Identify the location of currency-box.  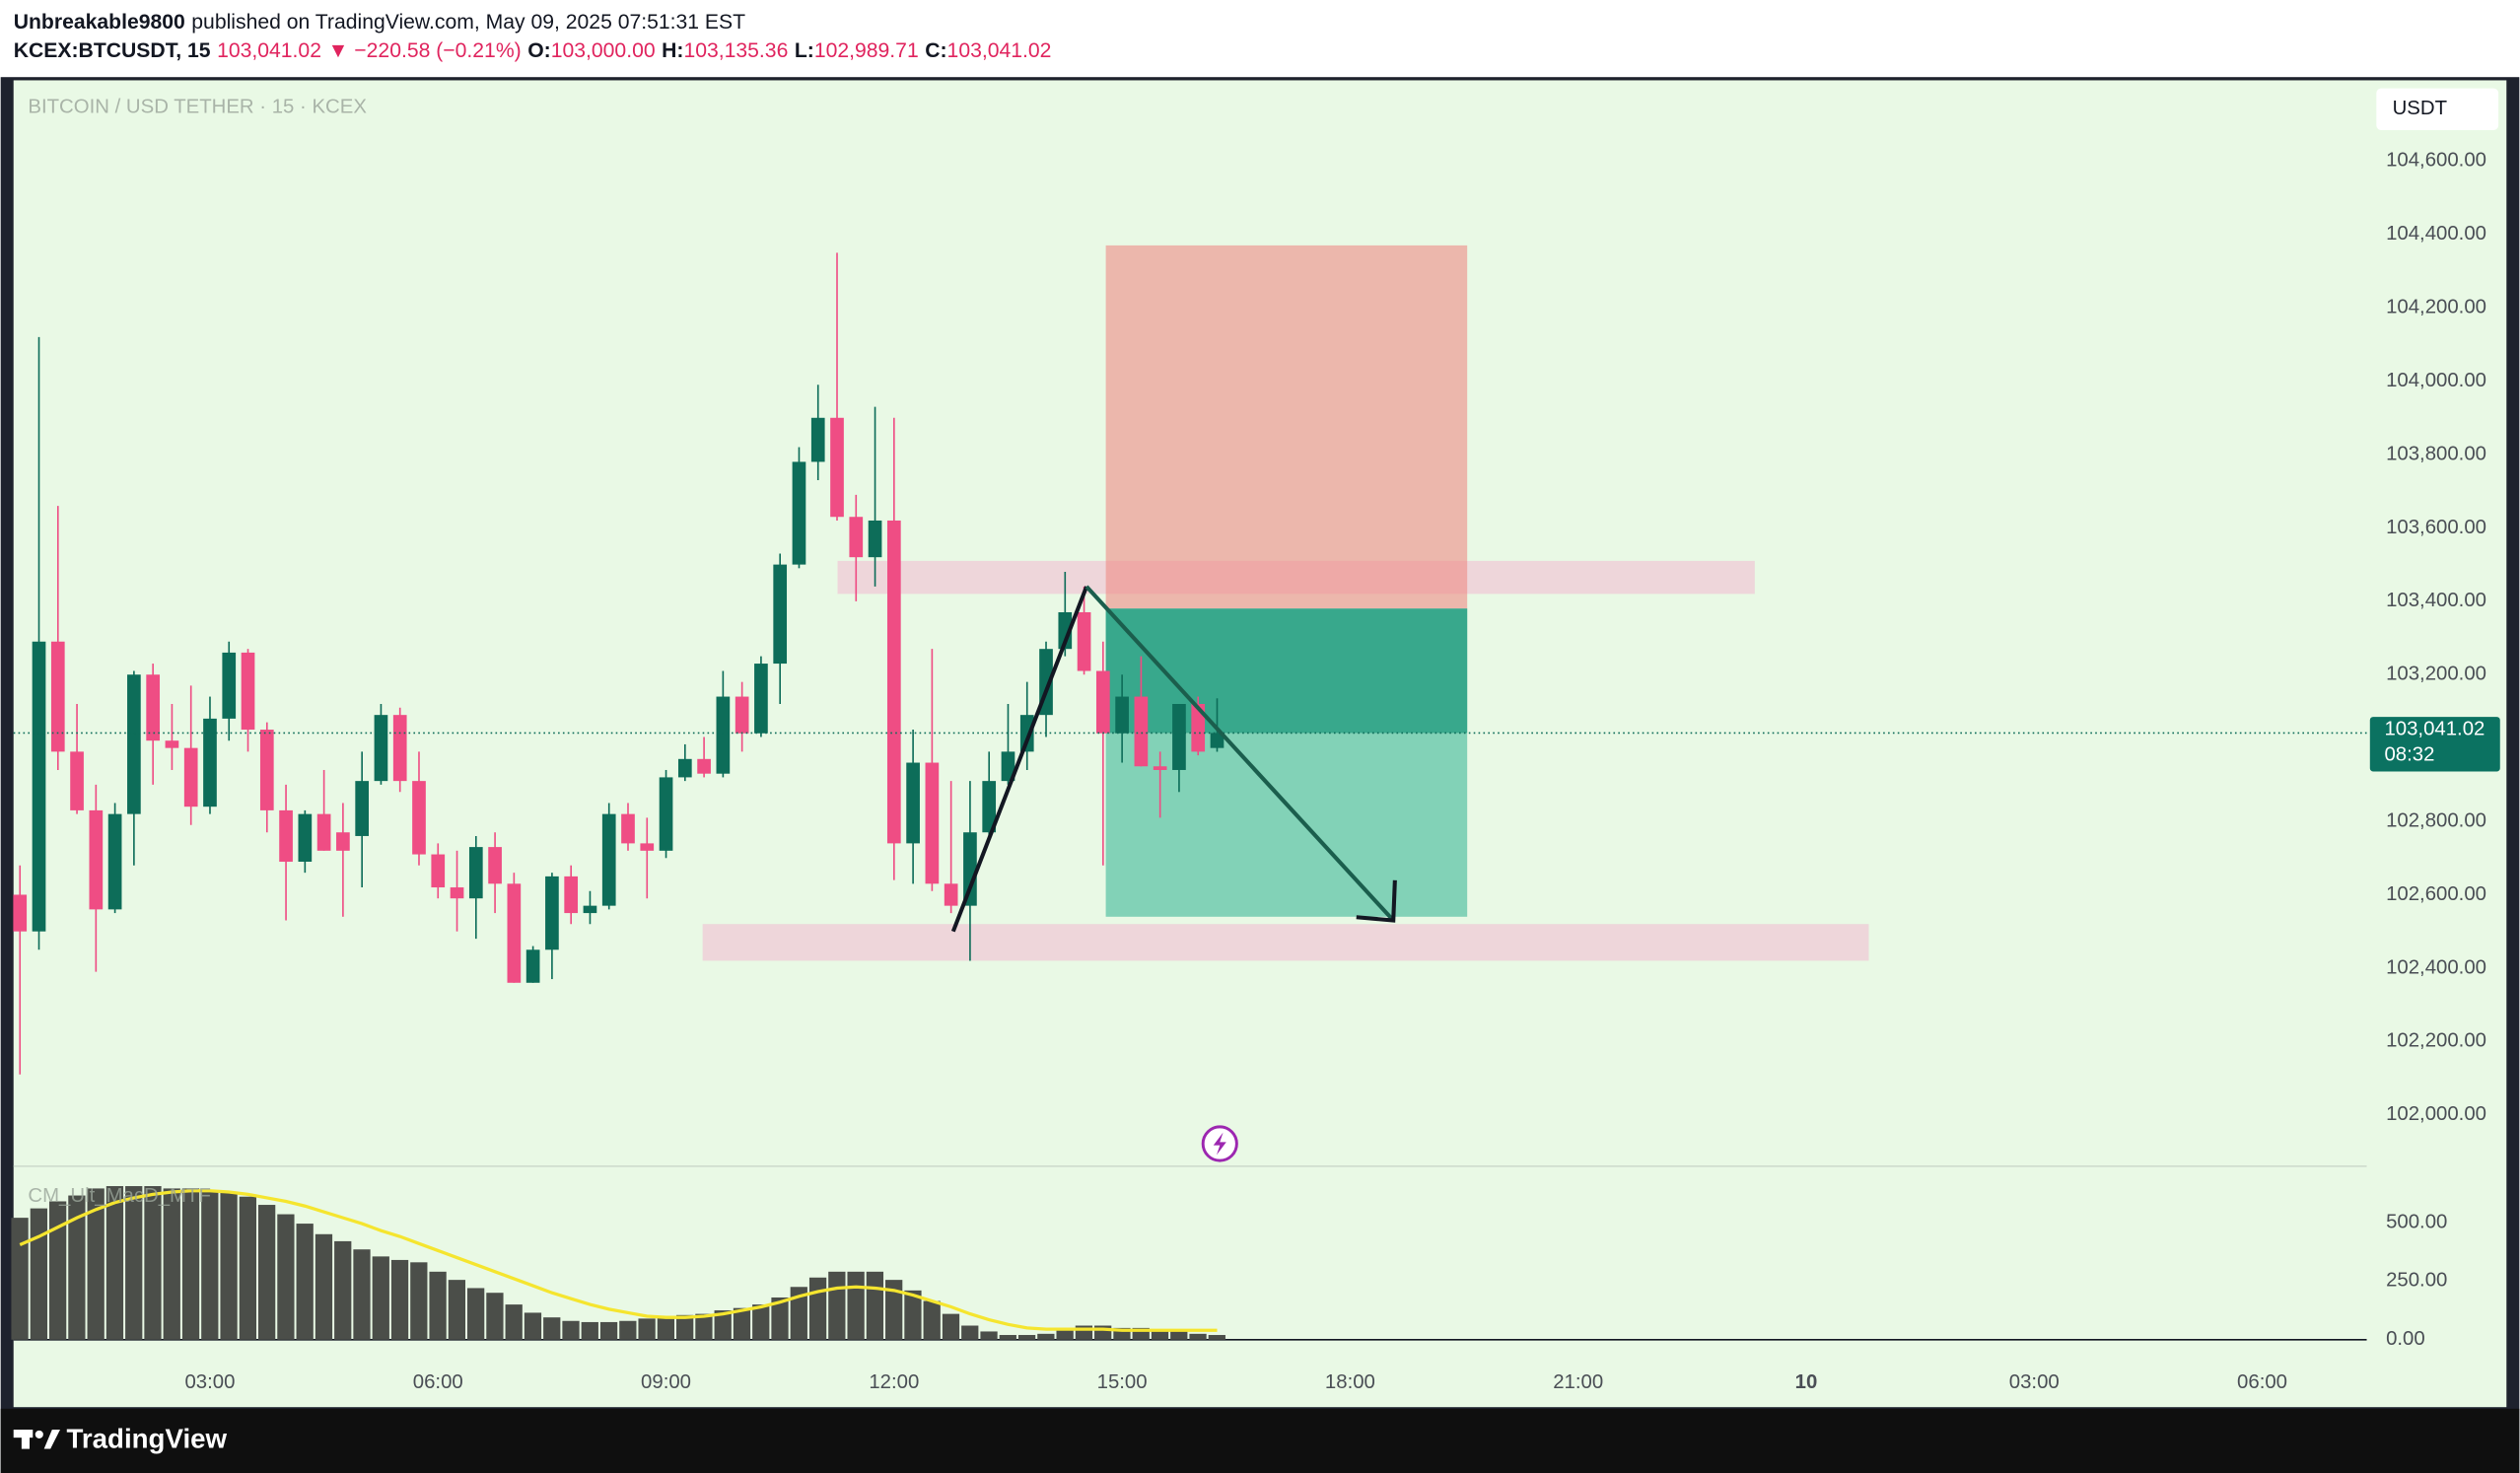
(2437, 109).